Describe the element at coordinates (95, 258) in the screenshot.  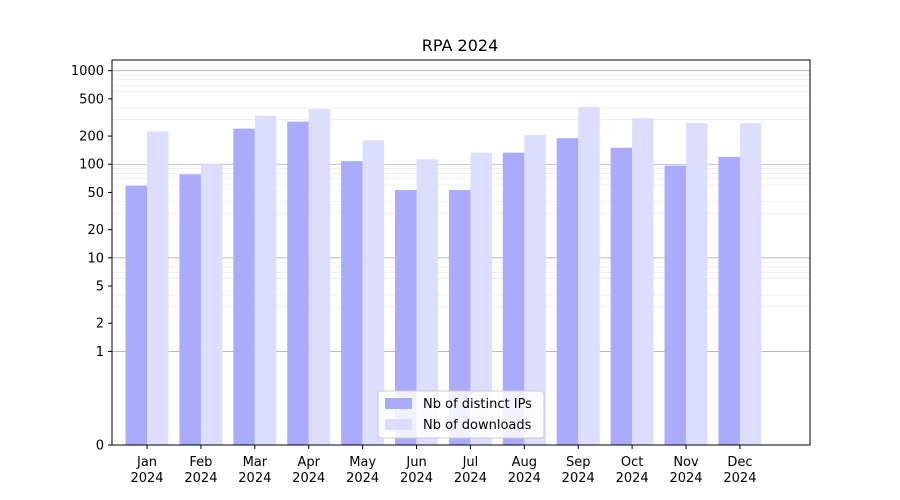
I see `y-tick-label: 10` at that location.